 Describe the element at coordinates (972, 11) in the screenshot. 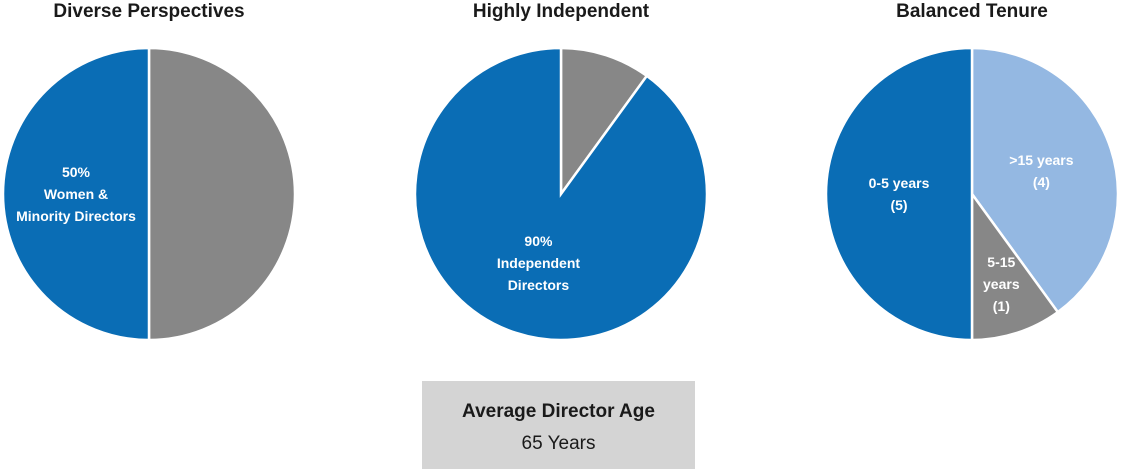

I see `chart-title: Balanced Tenure` at that location.